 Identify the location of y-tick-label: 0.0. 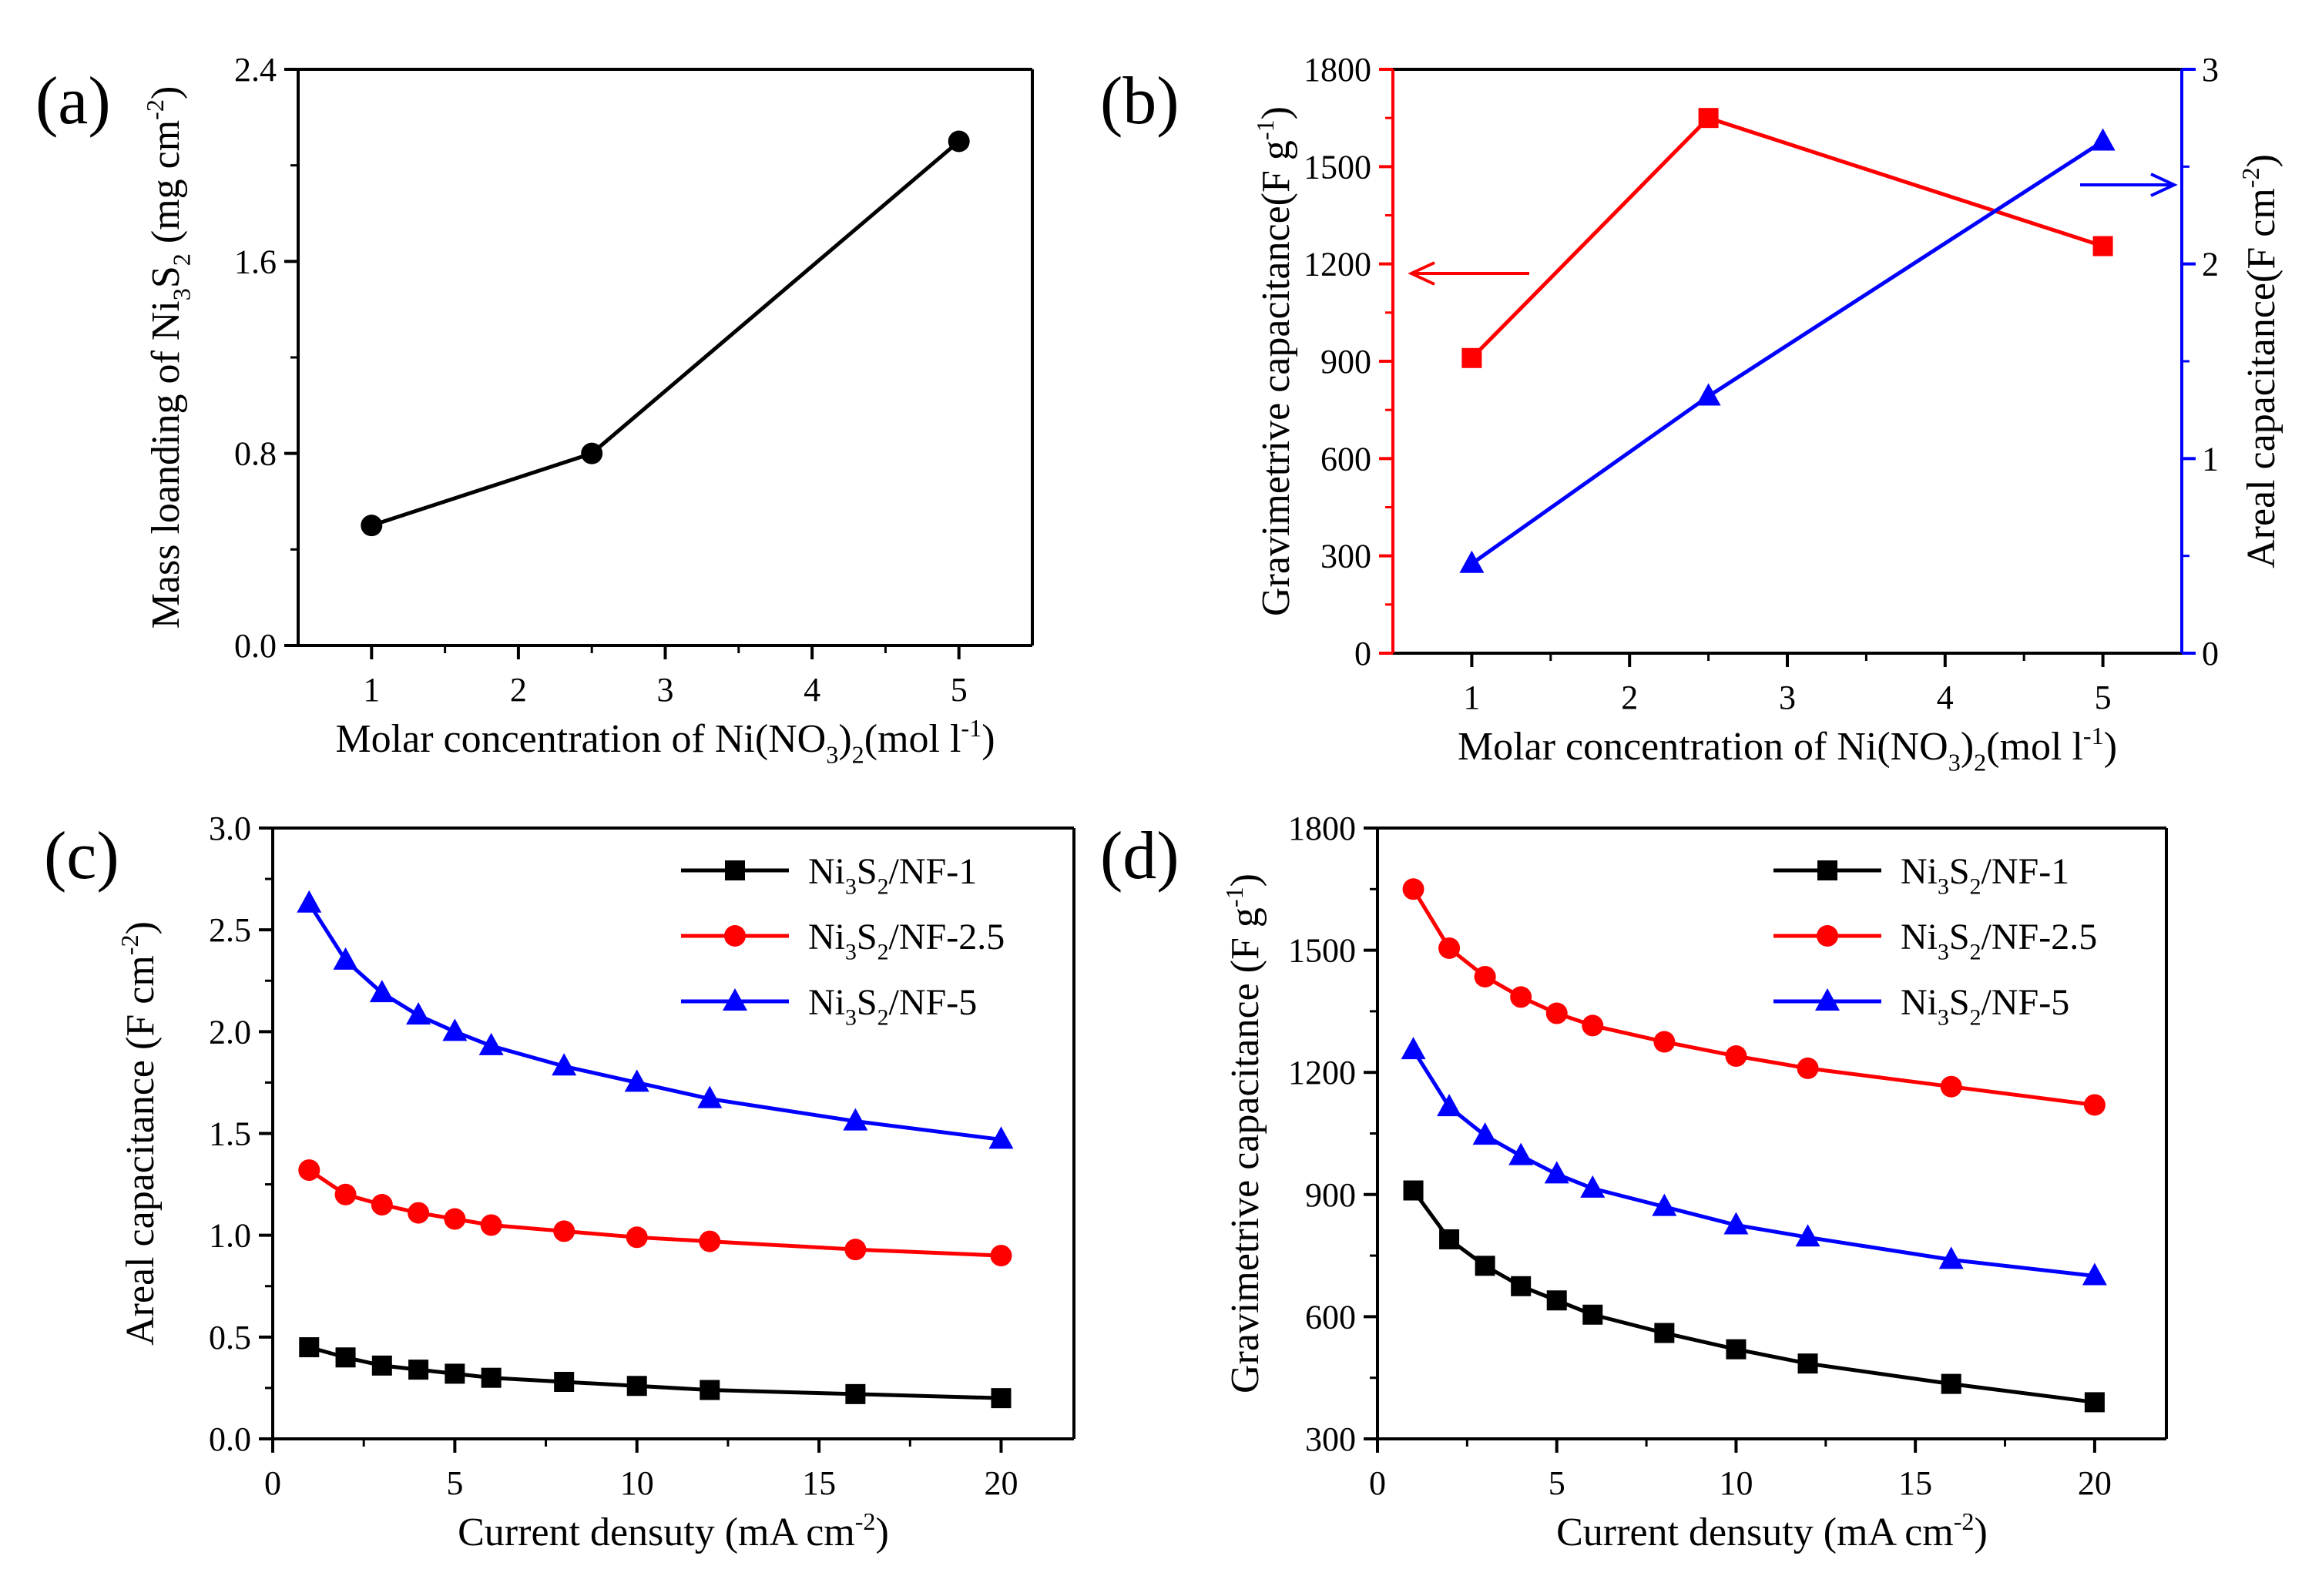
(230, 1439).